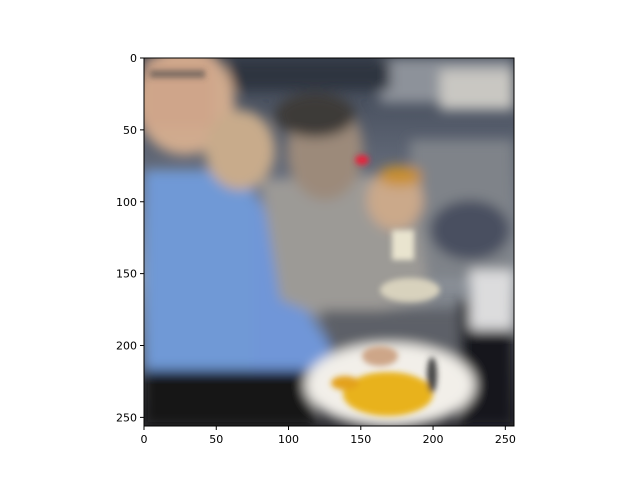 The height and width of the screenshot is (480, 640). What do you see at coordinates (133, 58) in the screenshot?
I see `y-tick-label: 0` at bounding box center [133, 58].